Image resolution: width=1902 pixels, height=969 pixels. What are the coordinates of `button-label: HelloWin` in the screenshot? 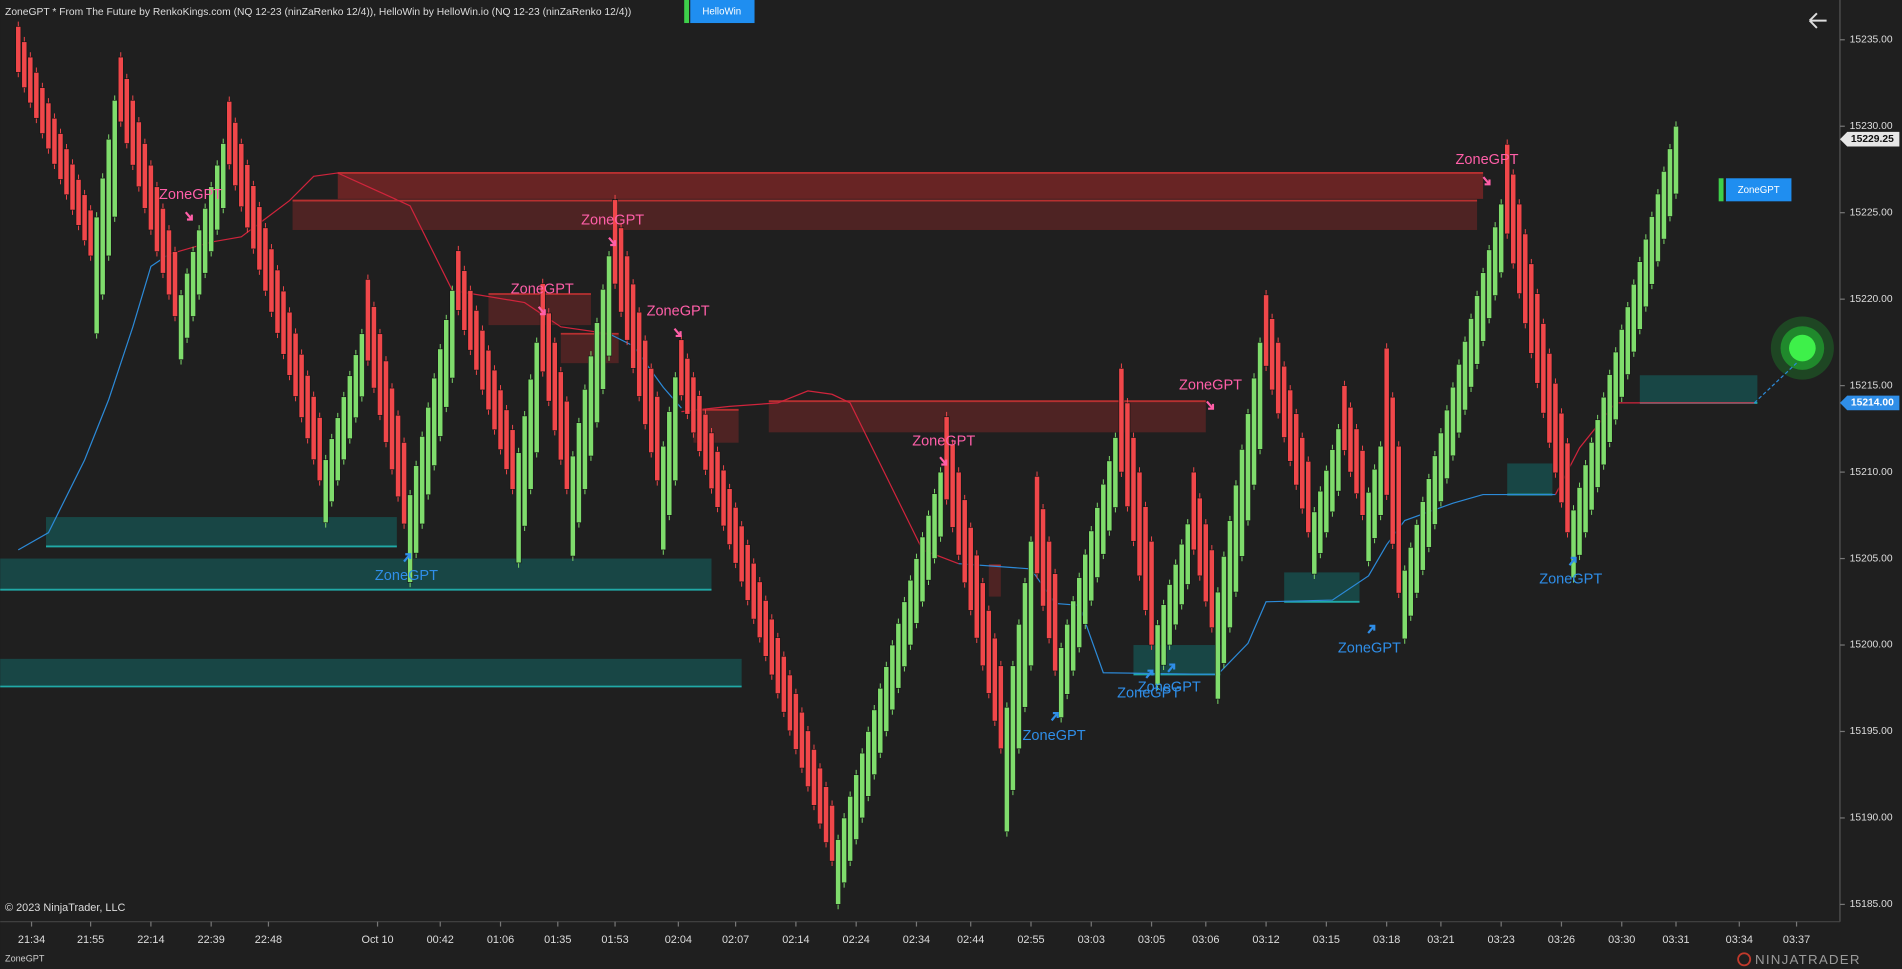 It's located at (721, 12).